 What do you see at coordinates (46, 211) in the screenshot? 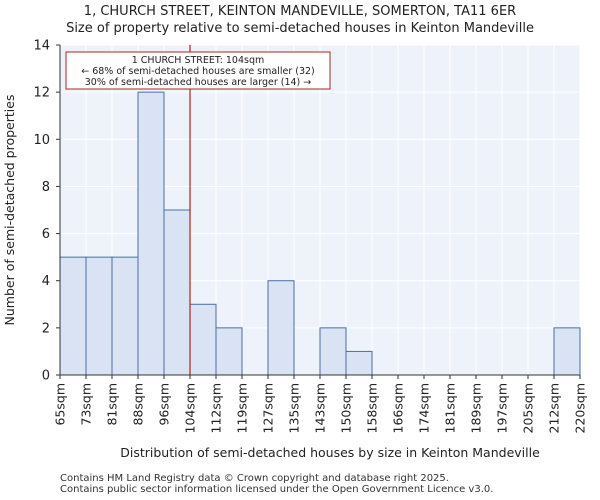
I see `y-tick-labels: 0 2 4 6 8 10 12 14` at bounding box center [46, 211].